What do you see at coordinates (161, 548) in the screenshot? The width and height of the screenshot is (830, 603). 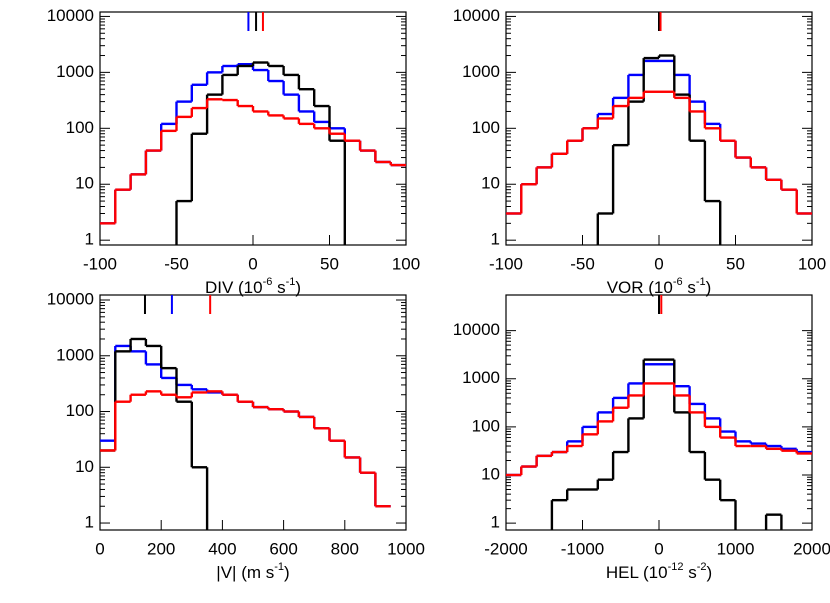 I see `x-tick-label: 200` at bounding box center [161, 548].